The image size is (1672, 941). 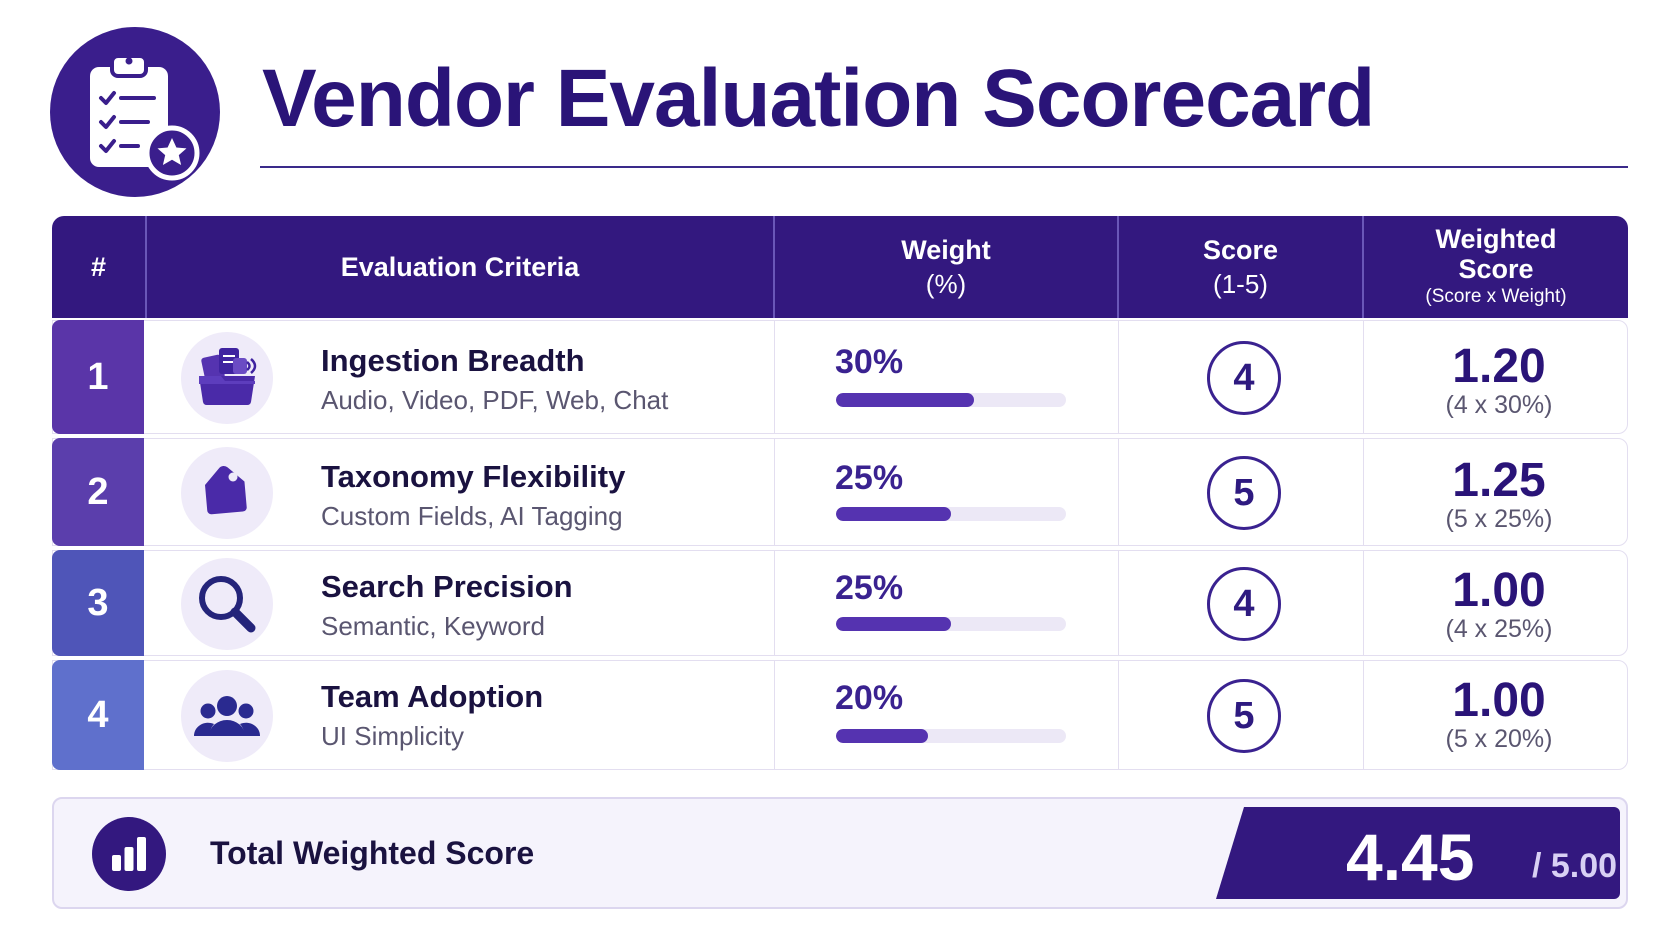 I want to click on bar-chart-icon, so click(x=129, y=854).